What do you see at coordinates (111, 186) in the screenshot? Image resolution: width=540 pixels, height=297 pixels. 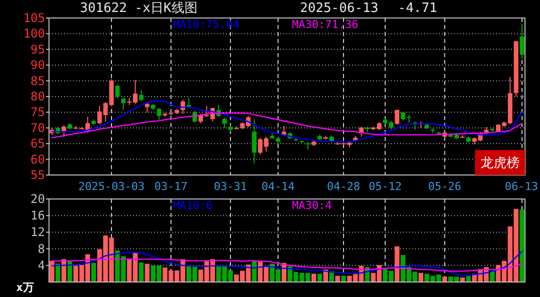 I see `x-tick-label: 2025-03-03` at bounding box center [111, 186].